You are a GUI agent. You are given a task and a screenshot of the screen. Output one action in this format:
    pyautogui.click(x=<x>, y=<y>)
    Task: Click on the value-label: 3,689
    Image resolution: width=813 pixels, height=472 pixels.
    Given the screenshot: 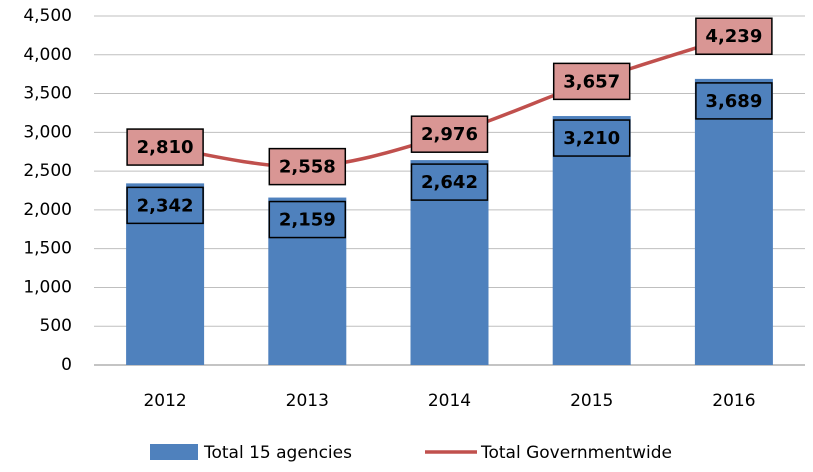 What is the action you would take?
    pyautogui.click(x=733, y=101)
    